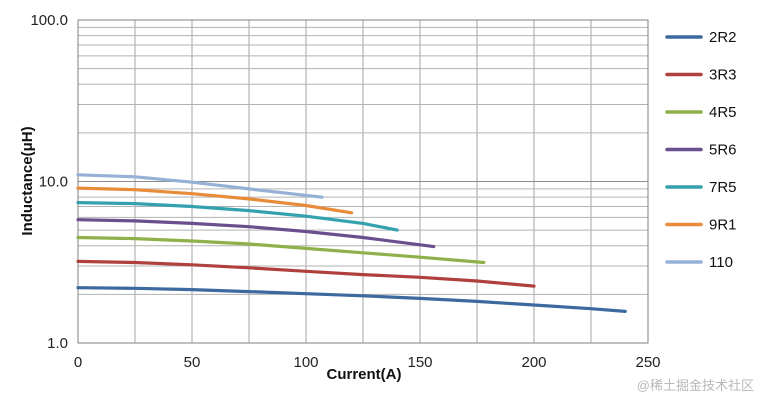 The width and height of the screenshot is (760, 400). Describe the element at coordinates (306, 273) in the screenshot. I see `series-line-3R3` at that location.